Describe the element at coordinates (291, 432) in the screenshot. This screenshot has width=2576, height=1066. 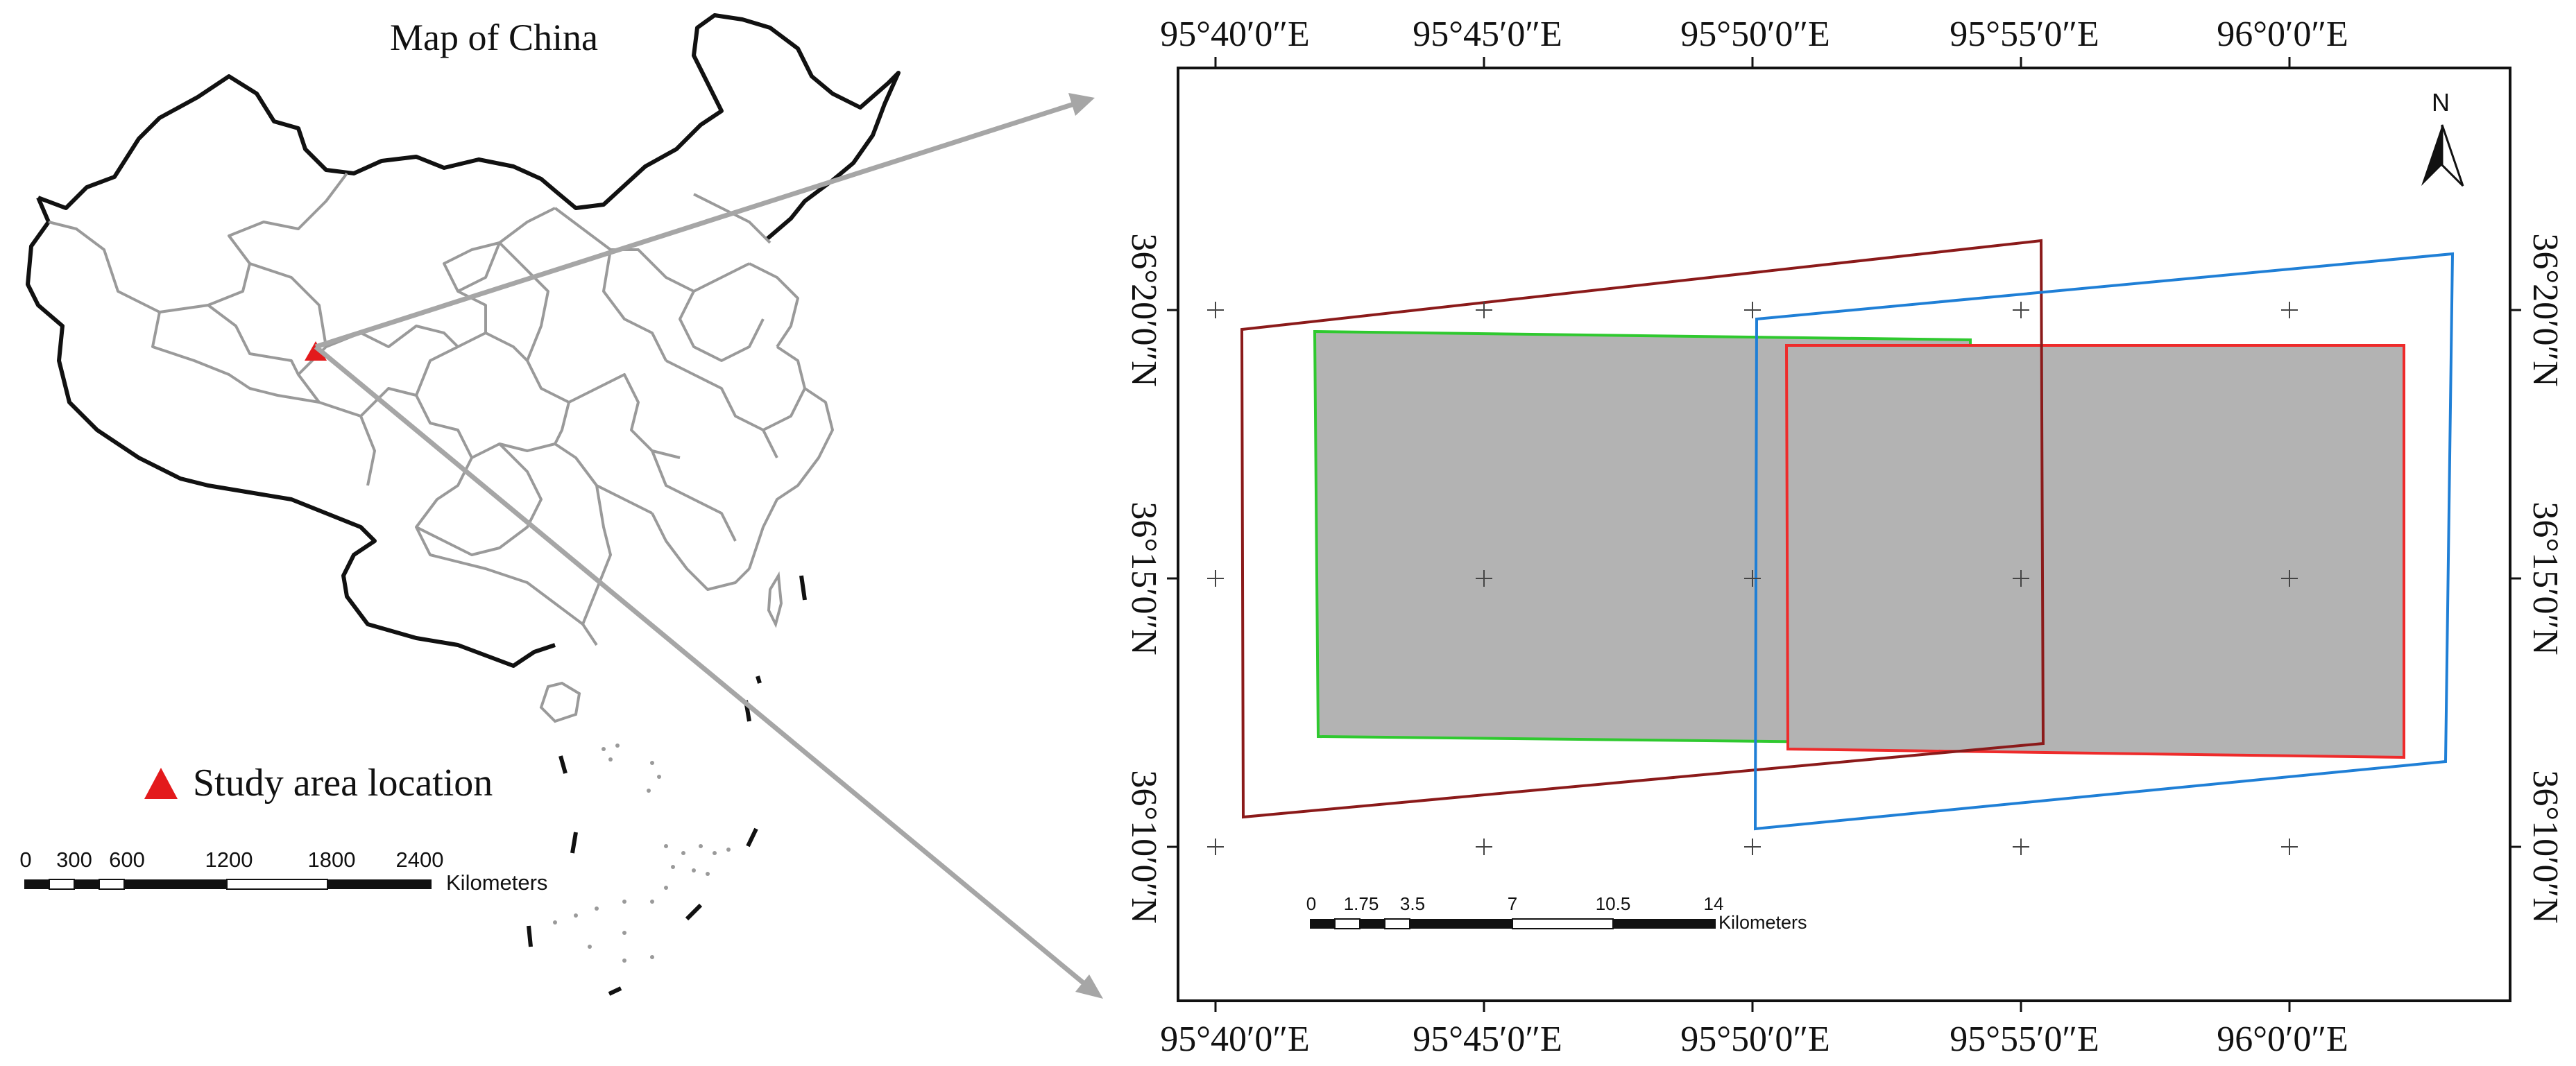
I see `china-southwest-outline` at that location.